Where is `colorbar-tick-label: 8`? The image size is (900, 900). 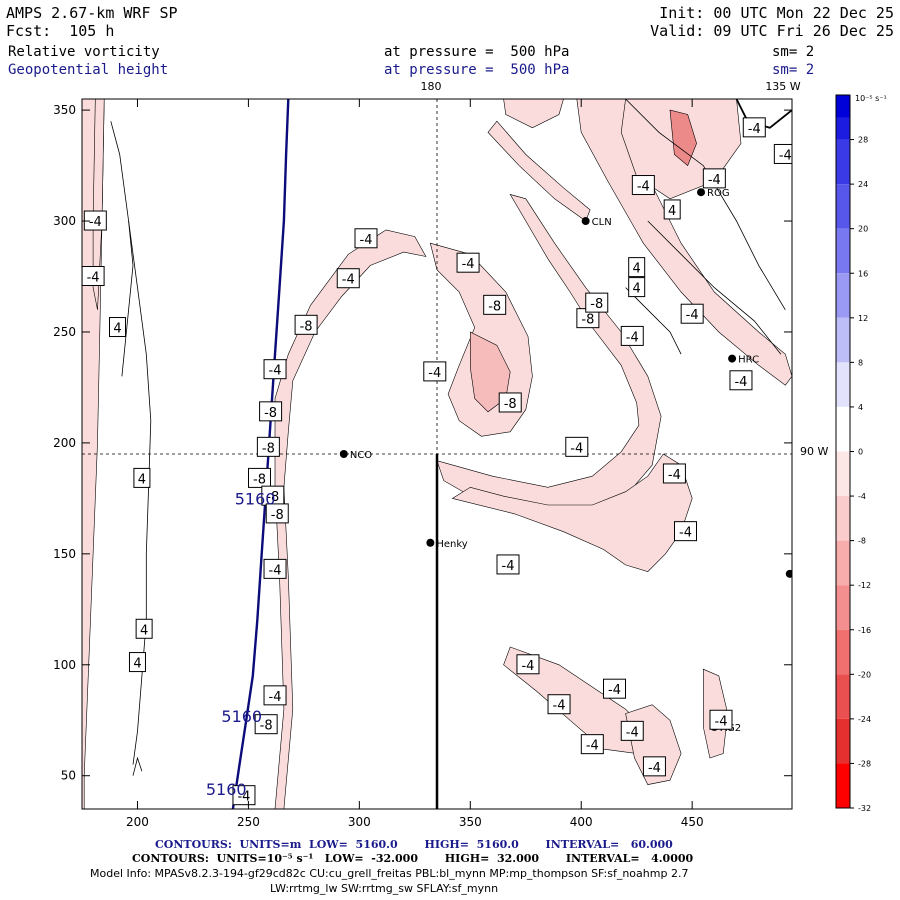 colorbar-tick-label: 8 is located at coordinates (860, 362).